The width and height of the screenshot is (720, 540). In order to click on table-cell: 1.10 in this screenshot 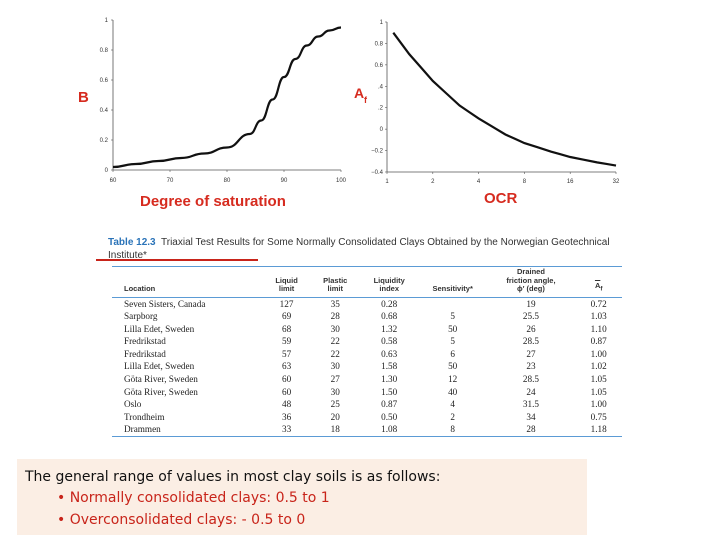, I will do `click(598, 328)`.